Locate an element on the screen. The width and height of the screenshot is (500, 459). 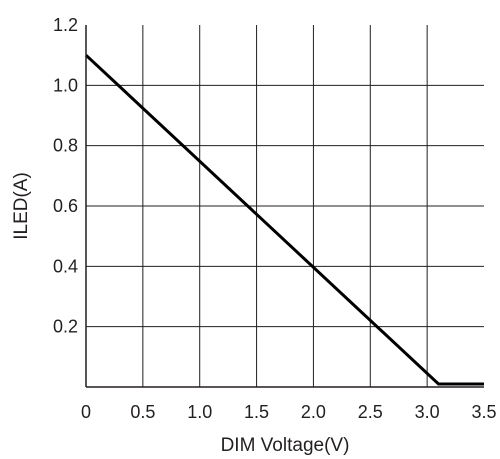
y-tick-label-1: 0.4 is located at coordinates (65, 266).